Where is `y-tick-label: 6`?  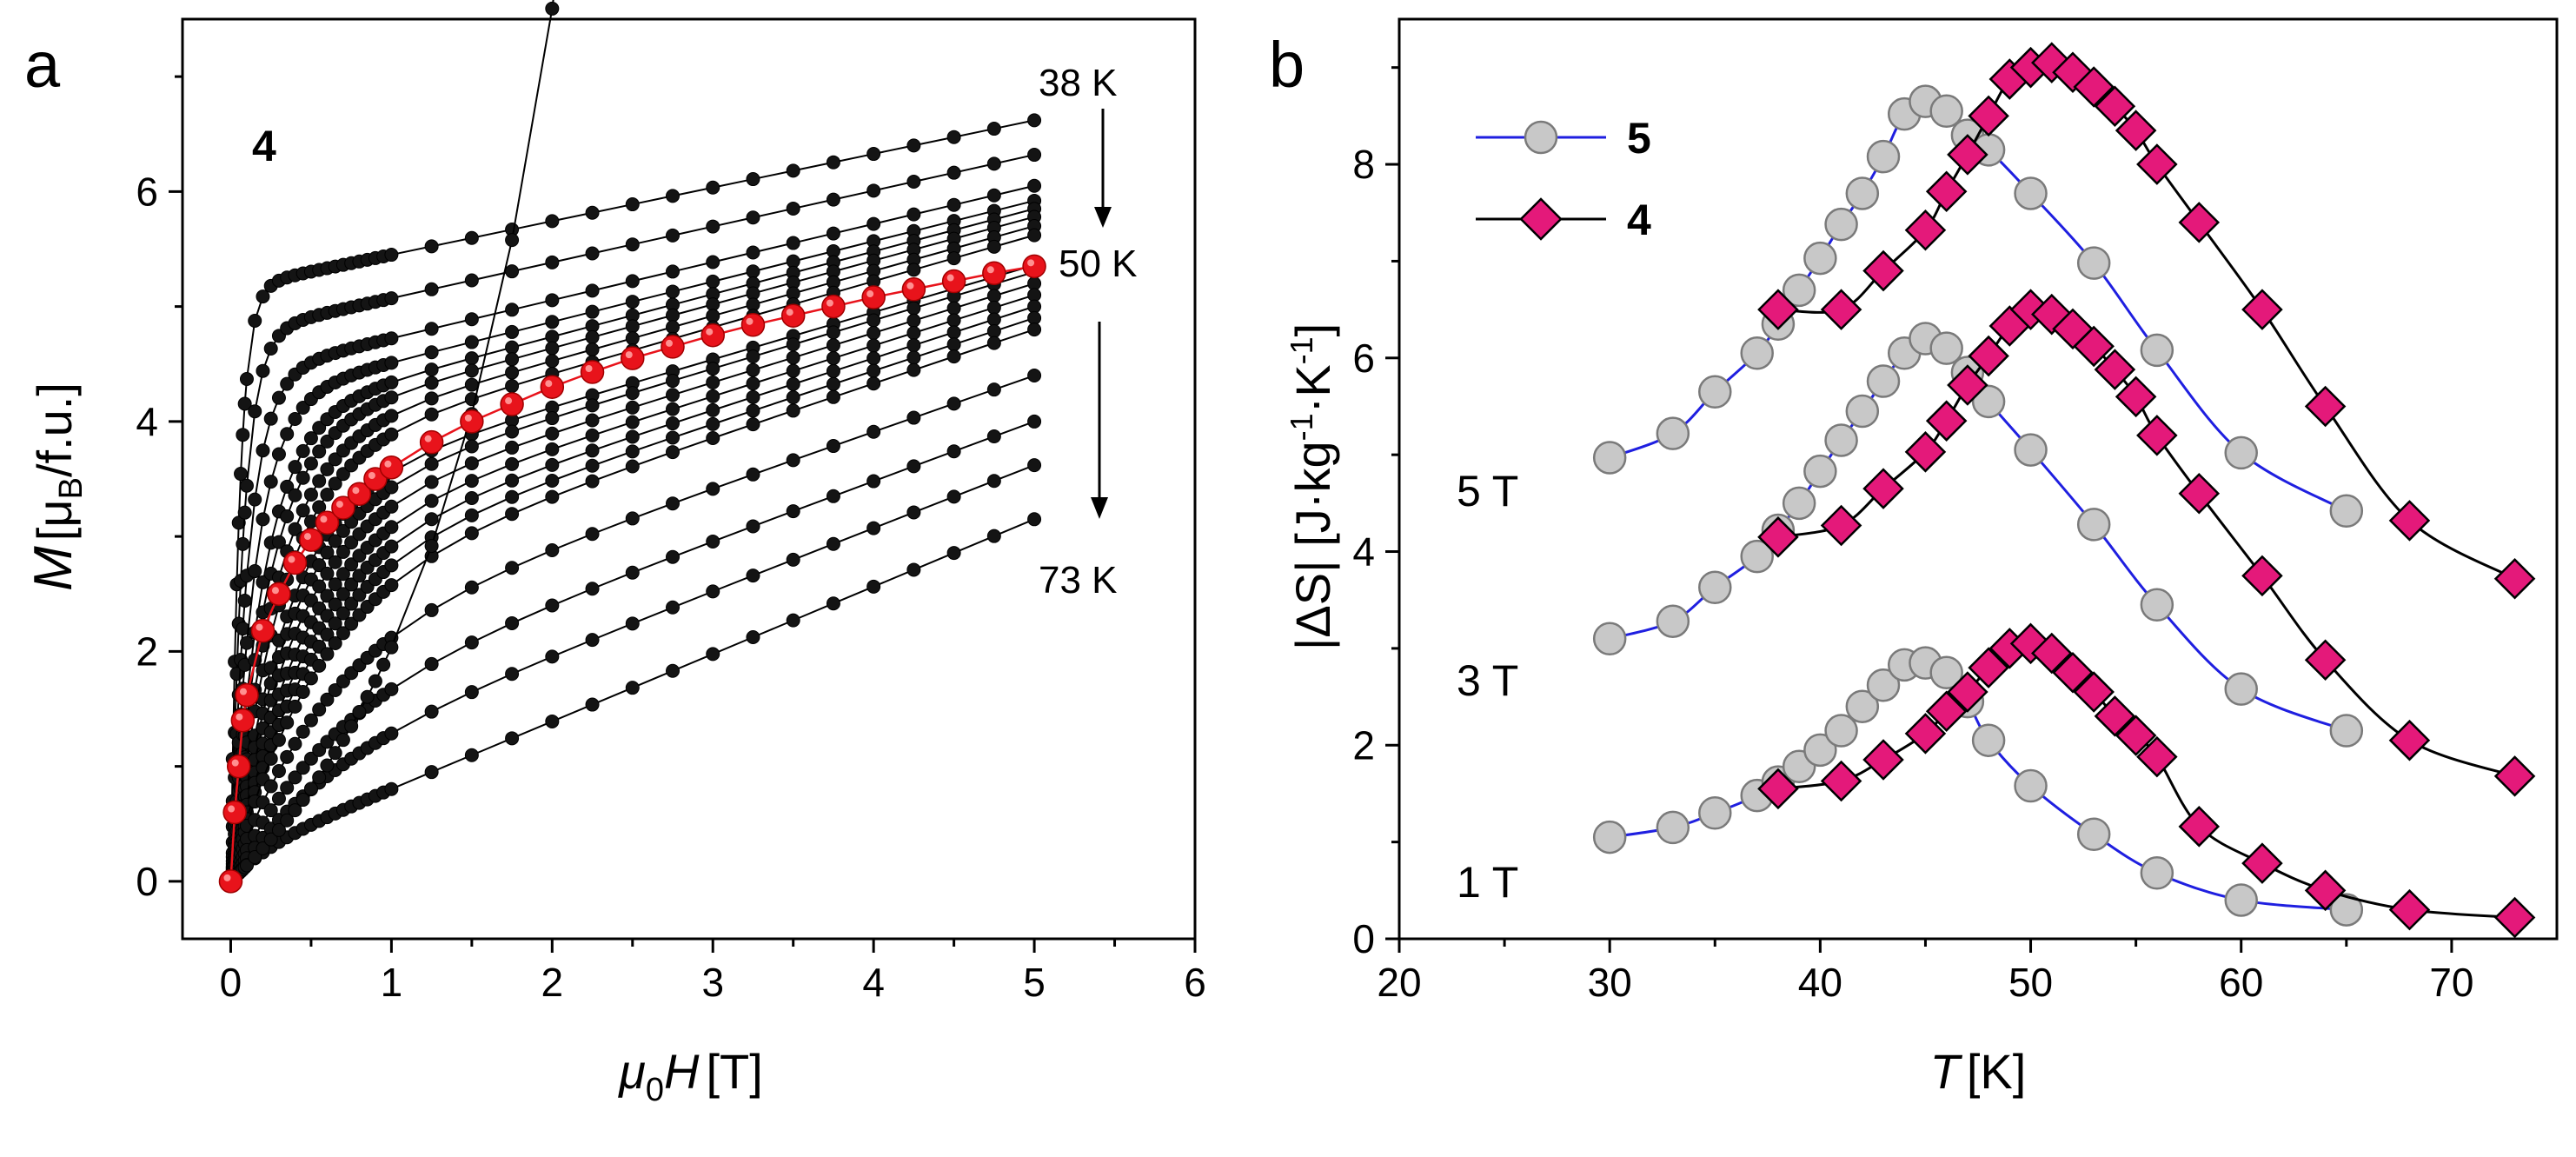 y-tick-label: 6 is located at coordinates (1363, 358).